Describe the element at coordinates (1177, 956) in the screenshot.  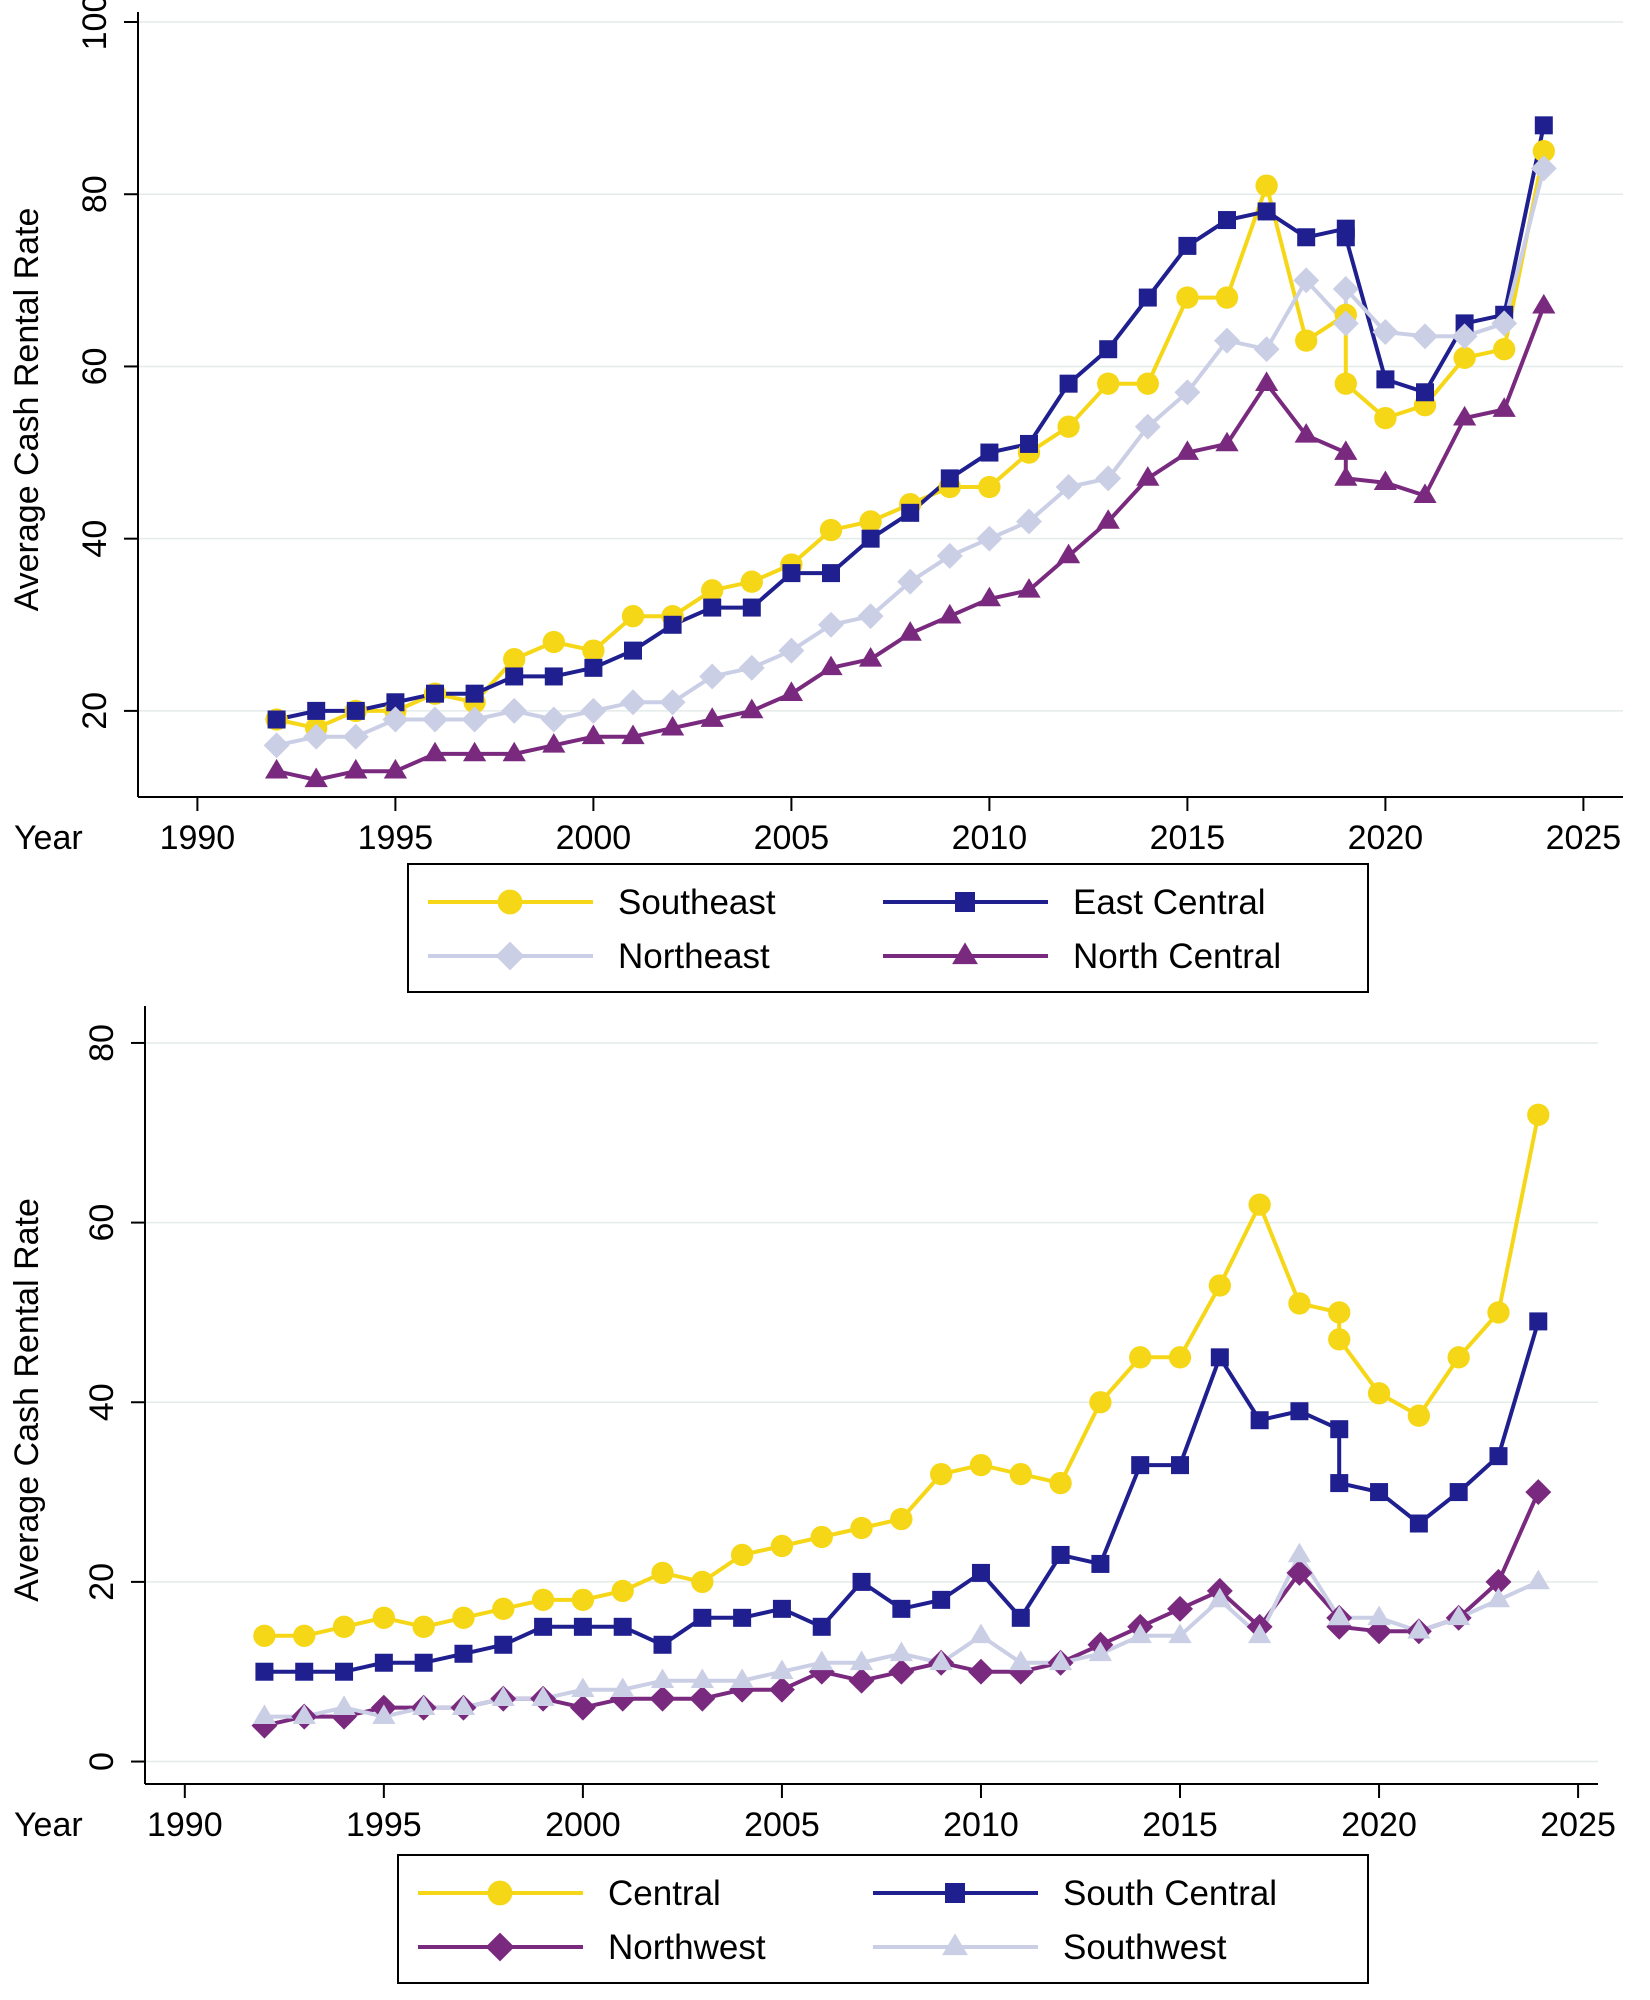
I see `legend-label: North Central` at that location.